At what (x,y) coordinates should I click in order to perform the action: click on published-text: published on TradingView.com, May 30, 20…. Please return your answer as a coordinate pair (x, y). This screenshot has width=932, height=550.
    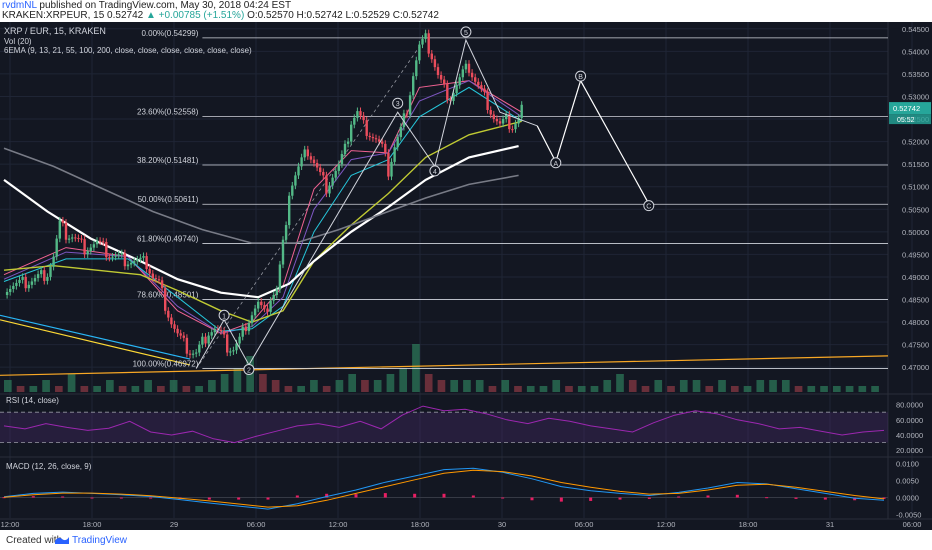
    Looking at the image, I should click on (165, 5).